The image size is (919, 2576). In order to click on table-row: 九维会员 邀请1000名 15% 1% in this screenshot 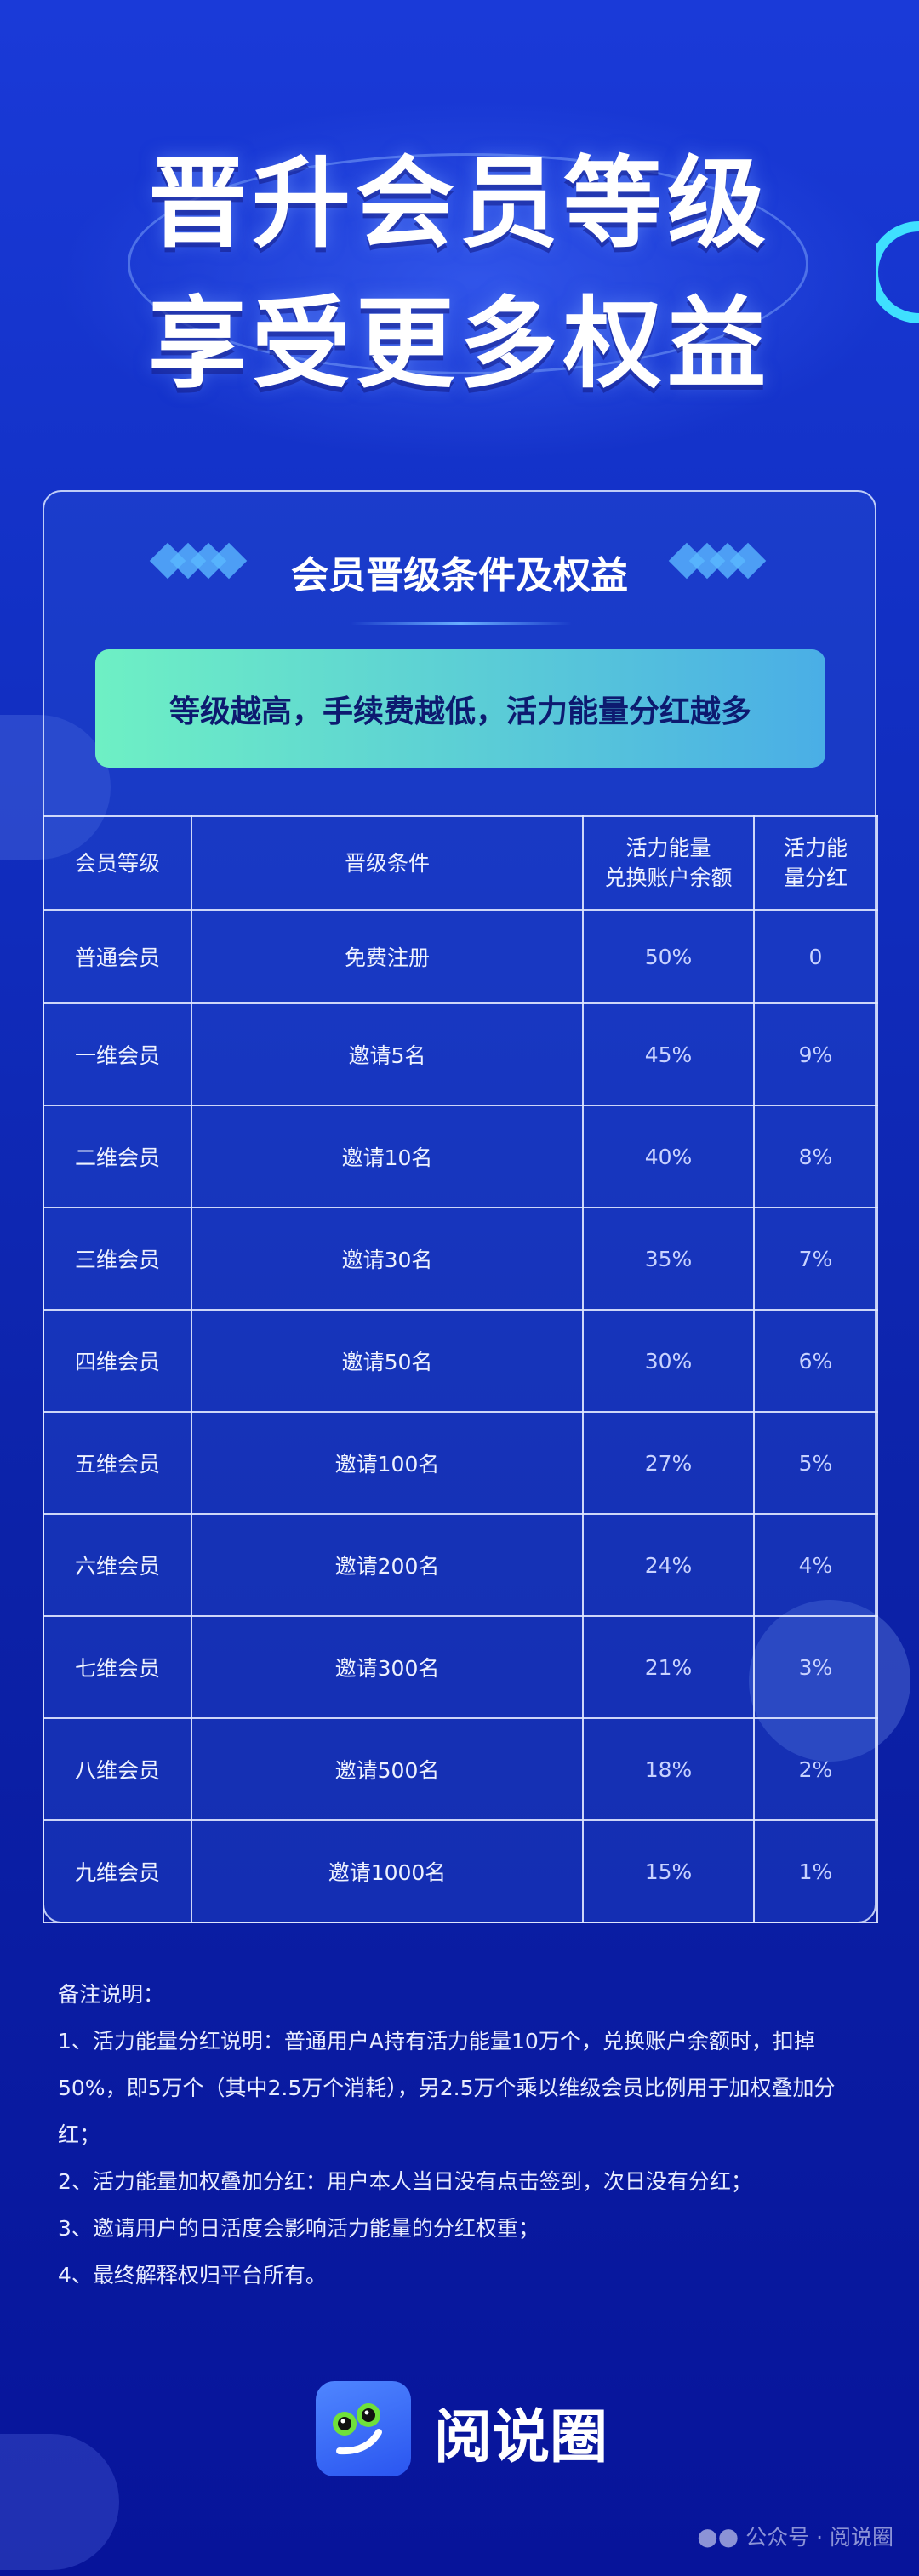, I will do `click(460, 1871)`.